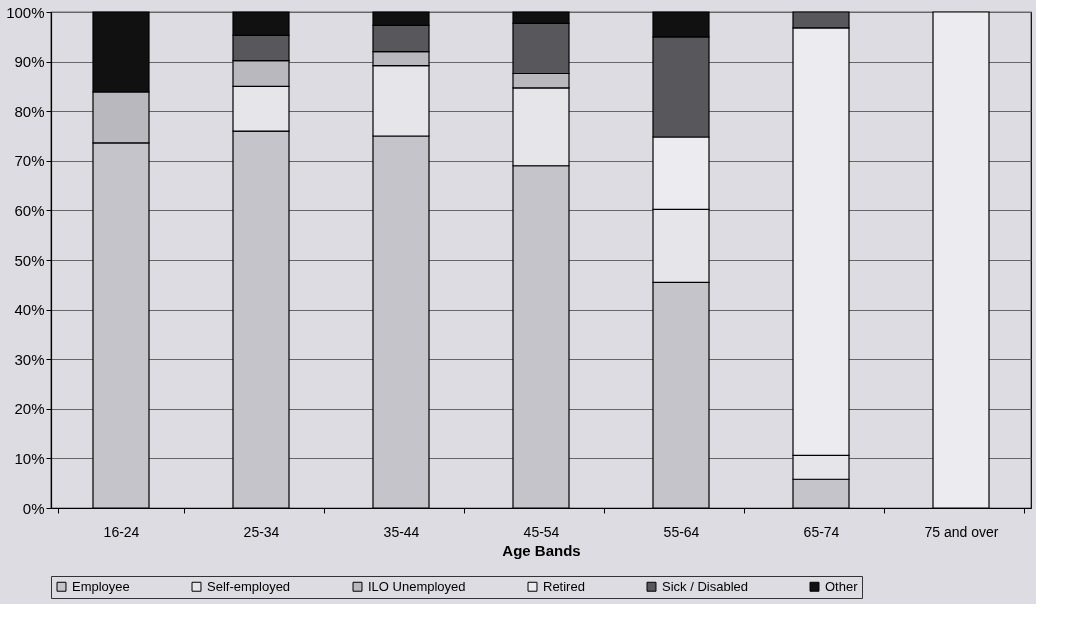 This screenshot has width=1079, height=629. What do you see at coordinates (261, 531) in the screenshot?
I see `x-tick-label: 25-34` at bounding box center [261, 531].